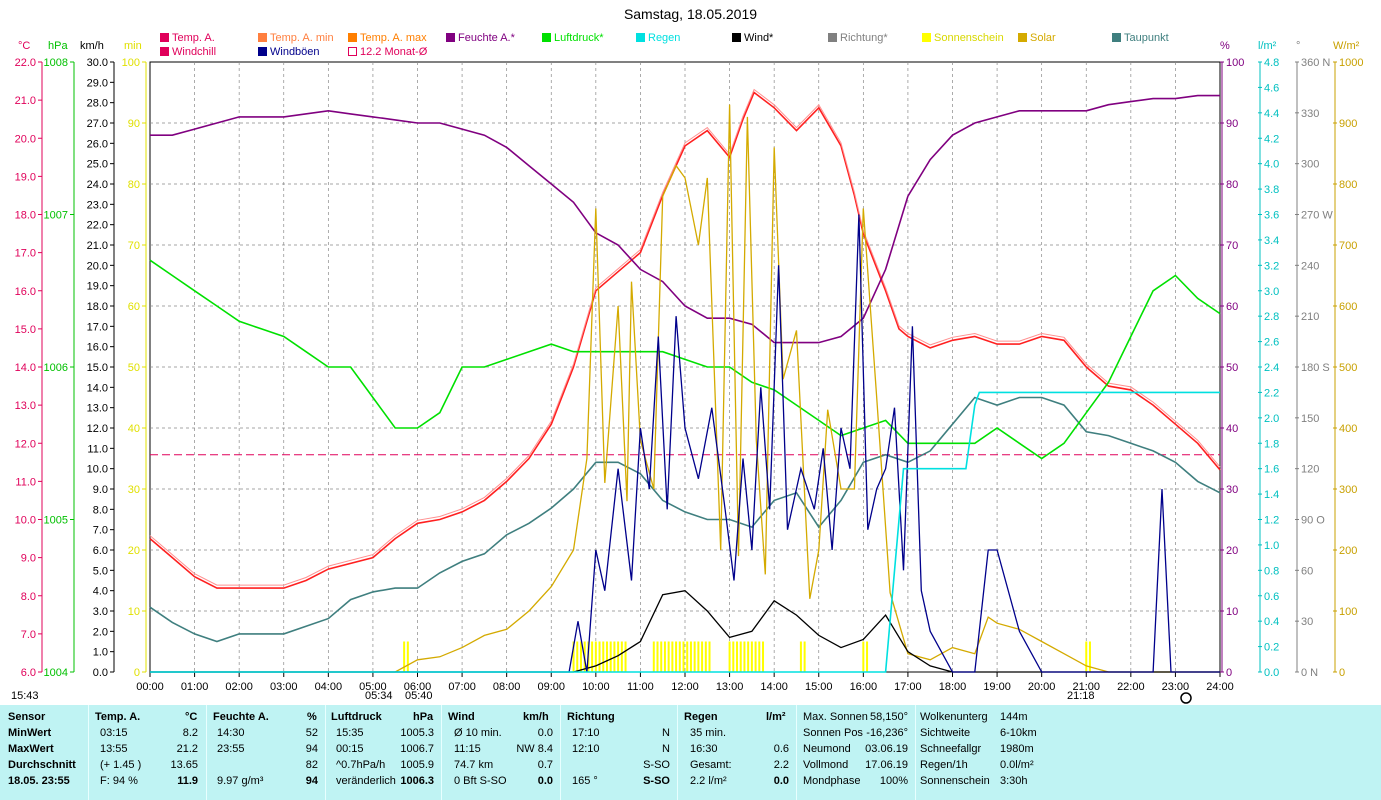 The image size is (1381, 800). Describe the element at coordinates (666, 733) in the screenshot. I see `stats-cell-dir_v: N` at that location.